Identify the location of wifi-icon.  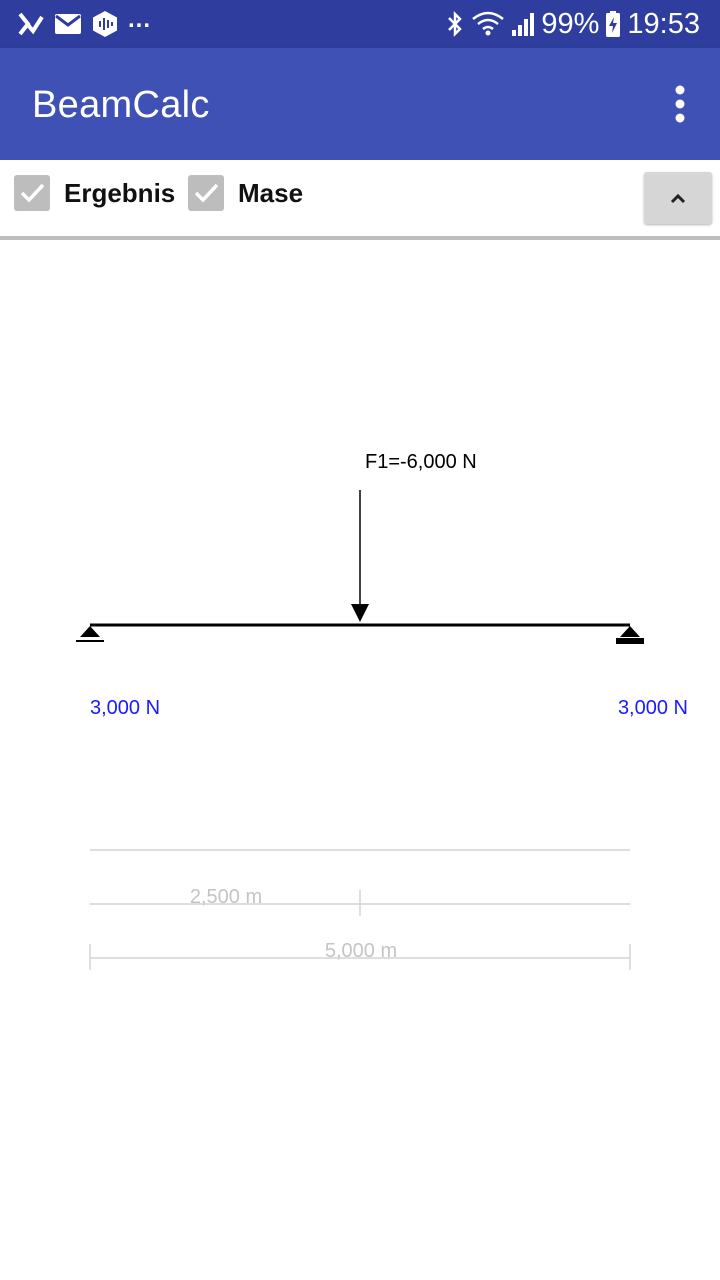
(488, 23).